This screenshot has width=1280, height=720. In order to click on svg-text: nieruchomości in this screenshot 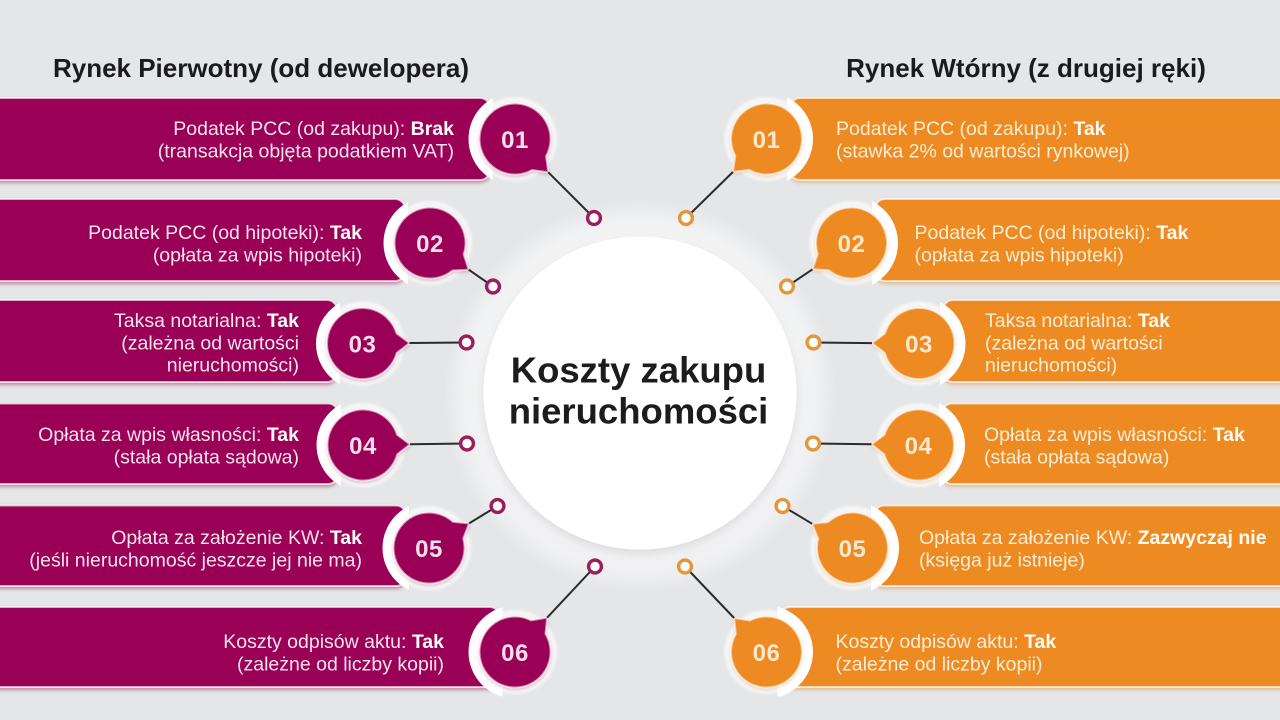, I will do `click(639, 411)`.